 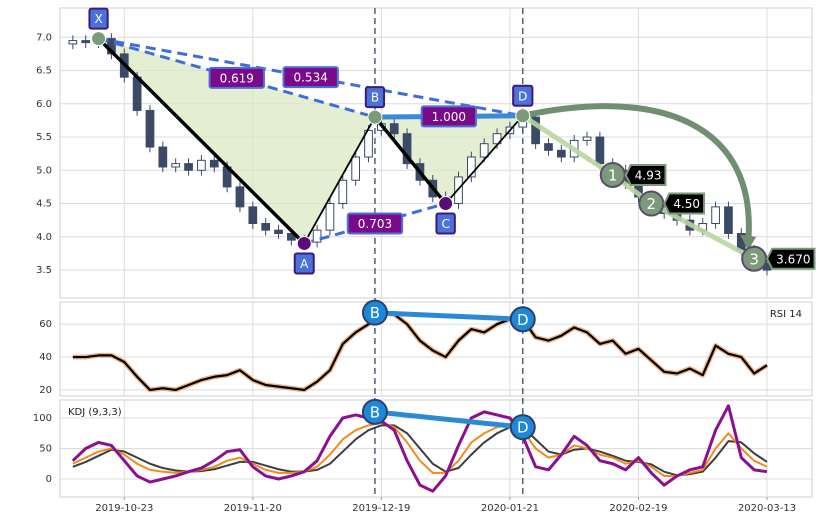 I want to click on y-tick-label: 4.5, so click(x=44, y=204).